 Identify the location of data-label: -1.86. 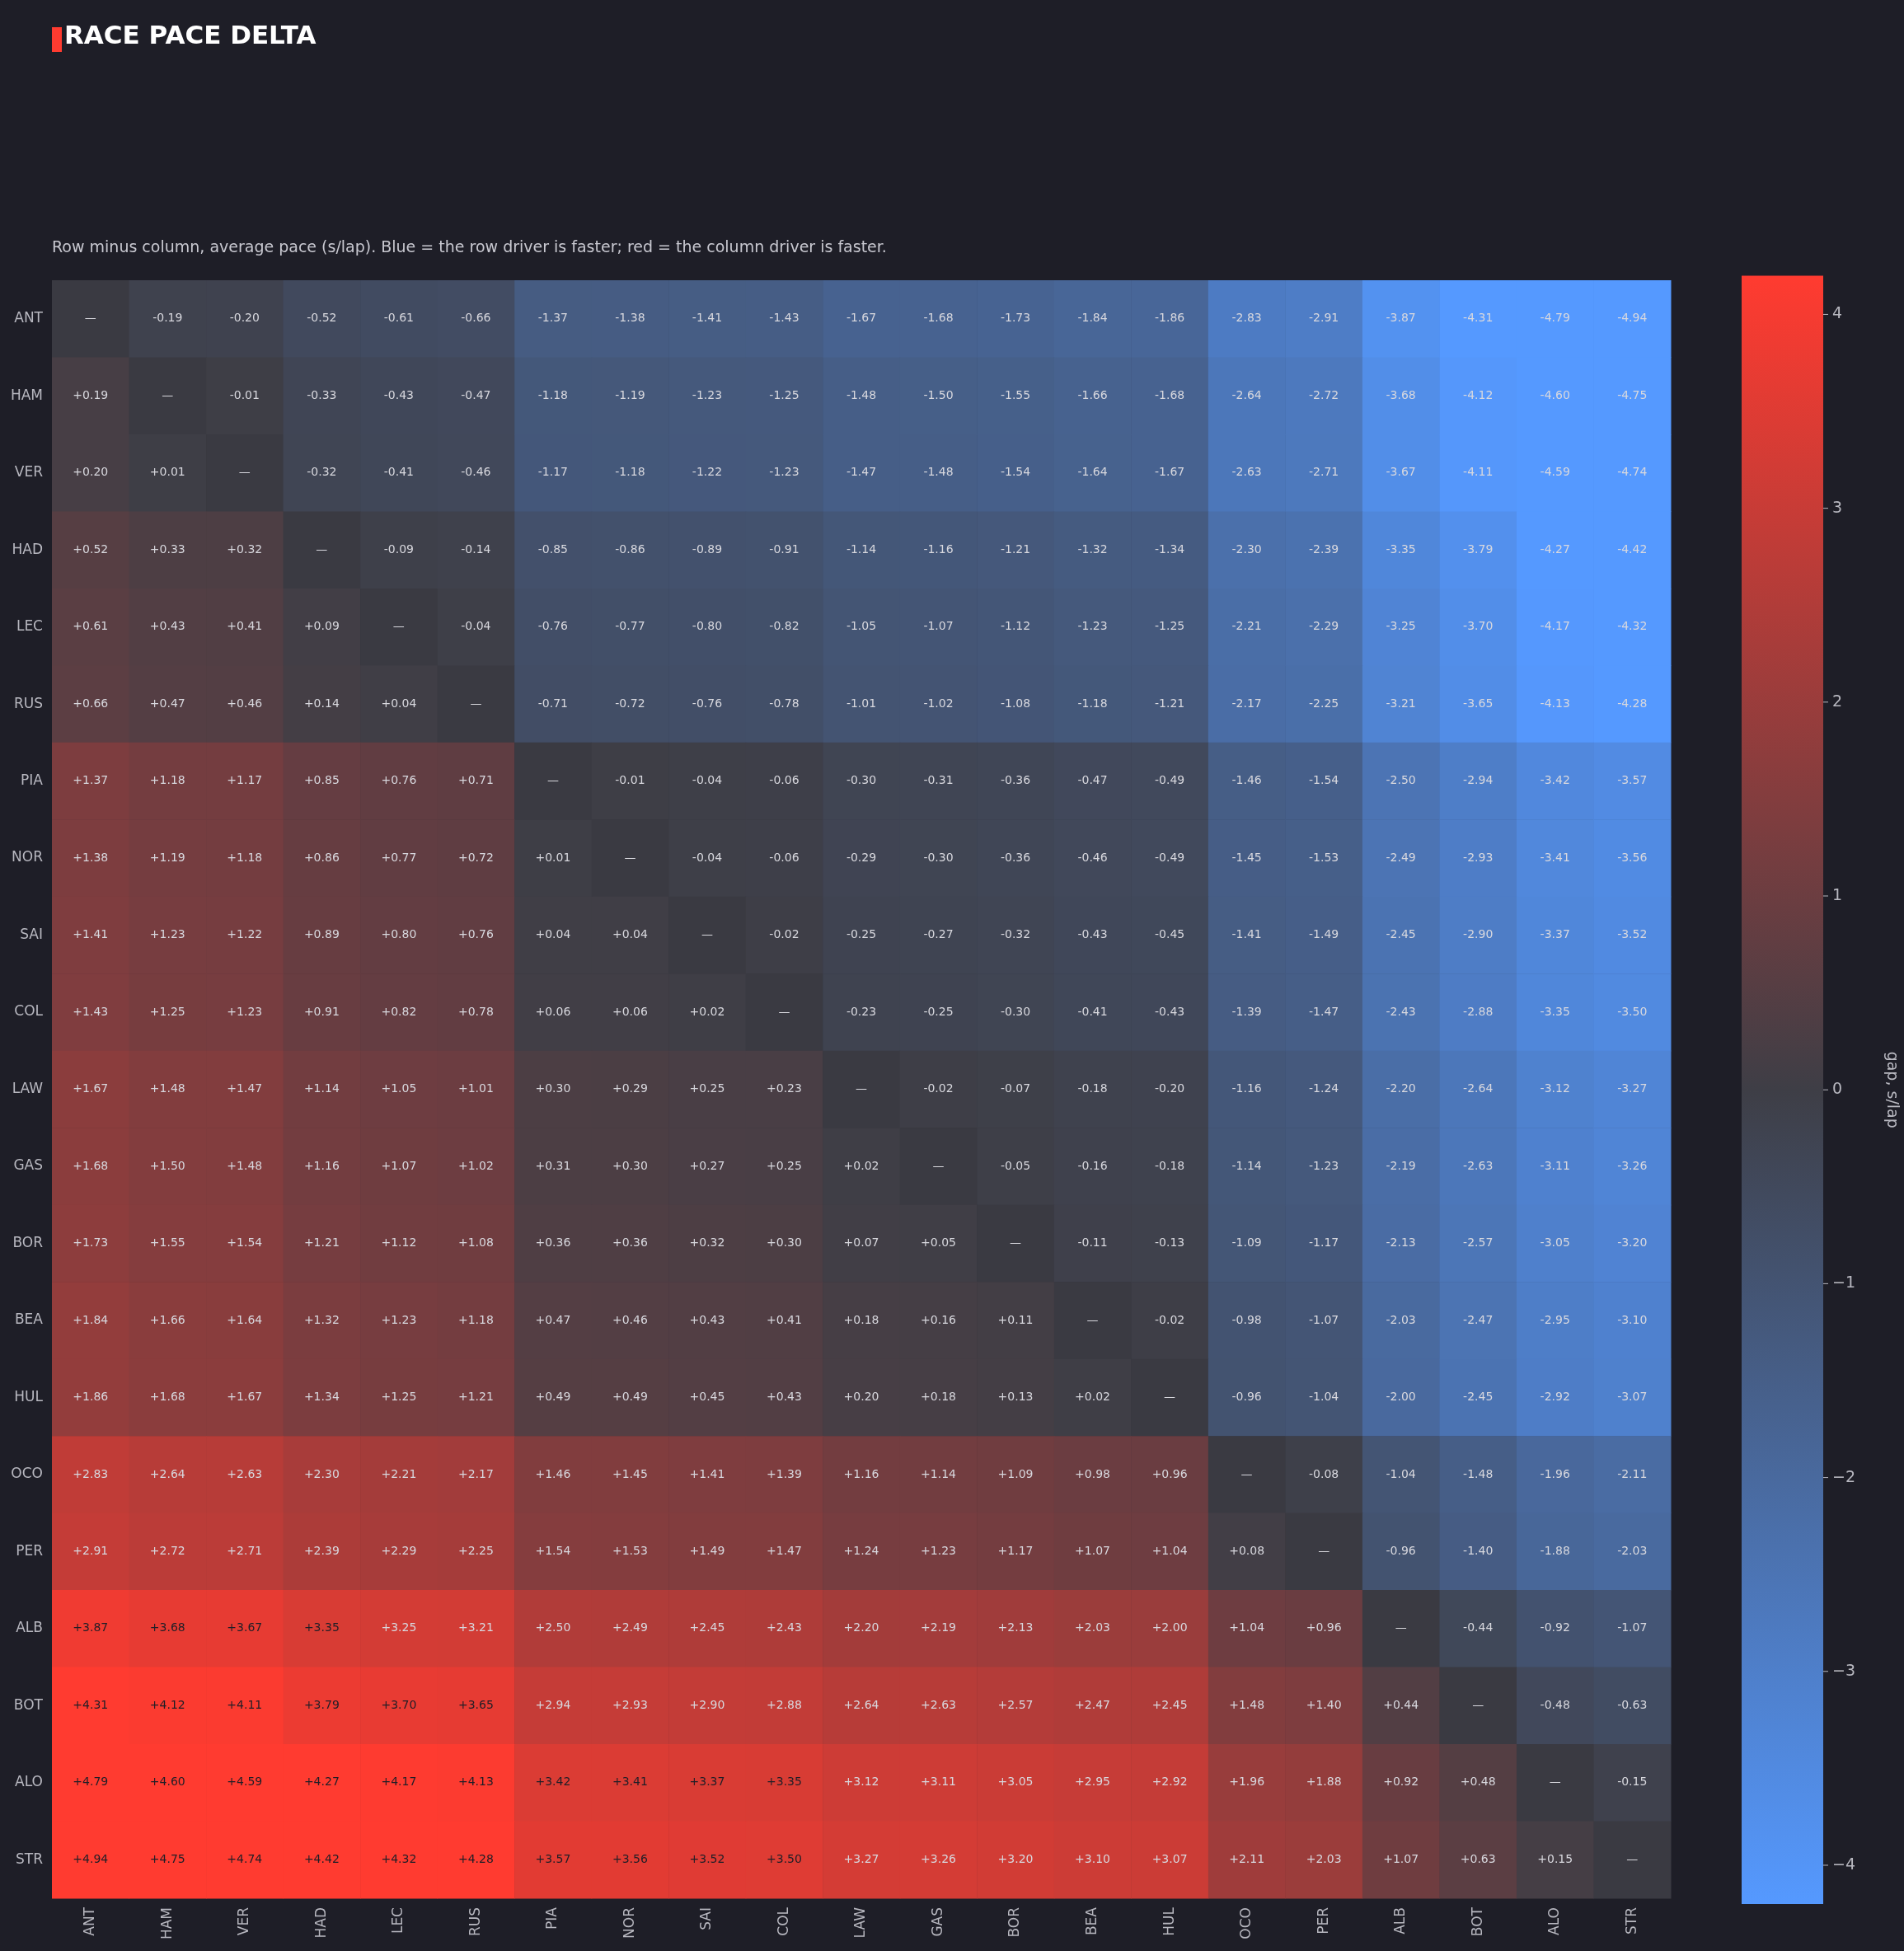
(1169, 318).